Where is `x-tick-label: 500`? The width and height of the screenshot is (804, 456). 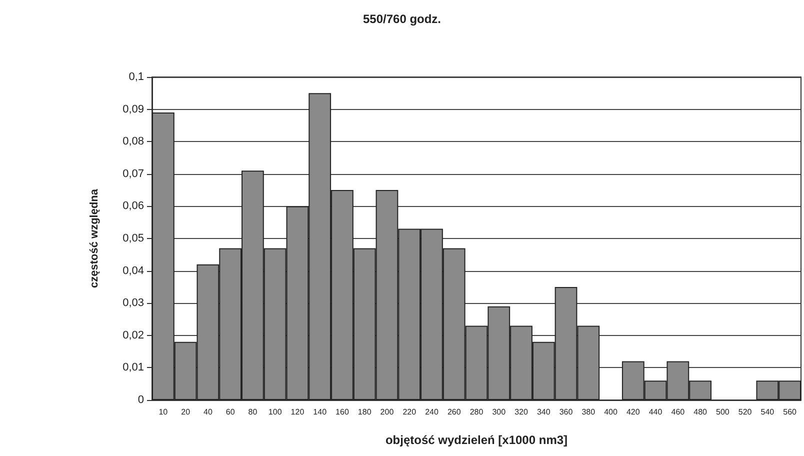 x-tick-label: 500 is located at coordinates (723, 412).